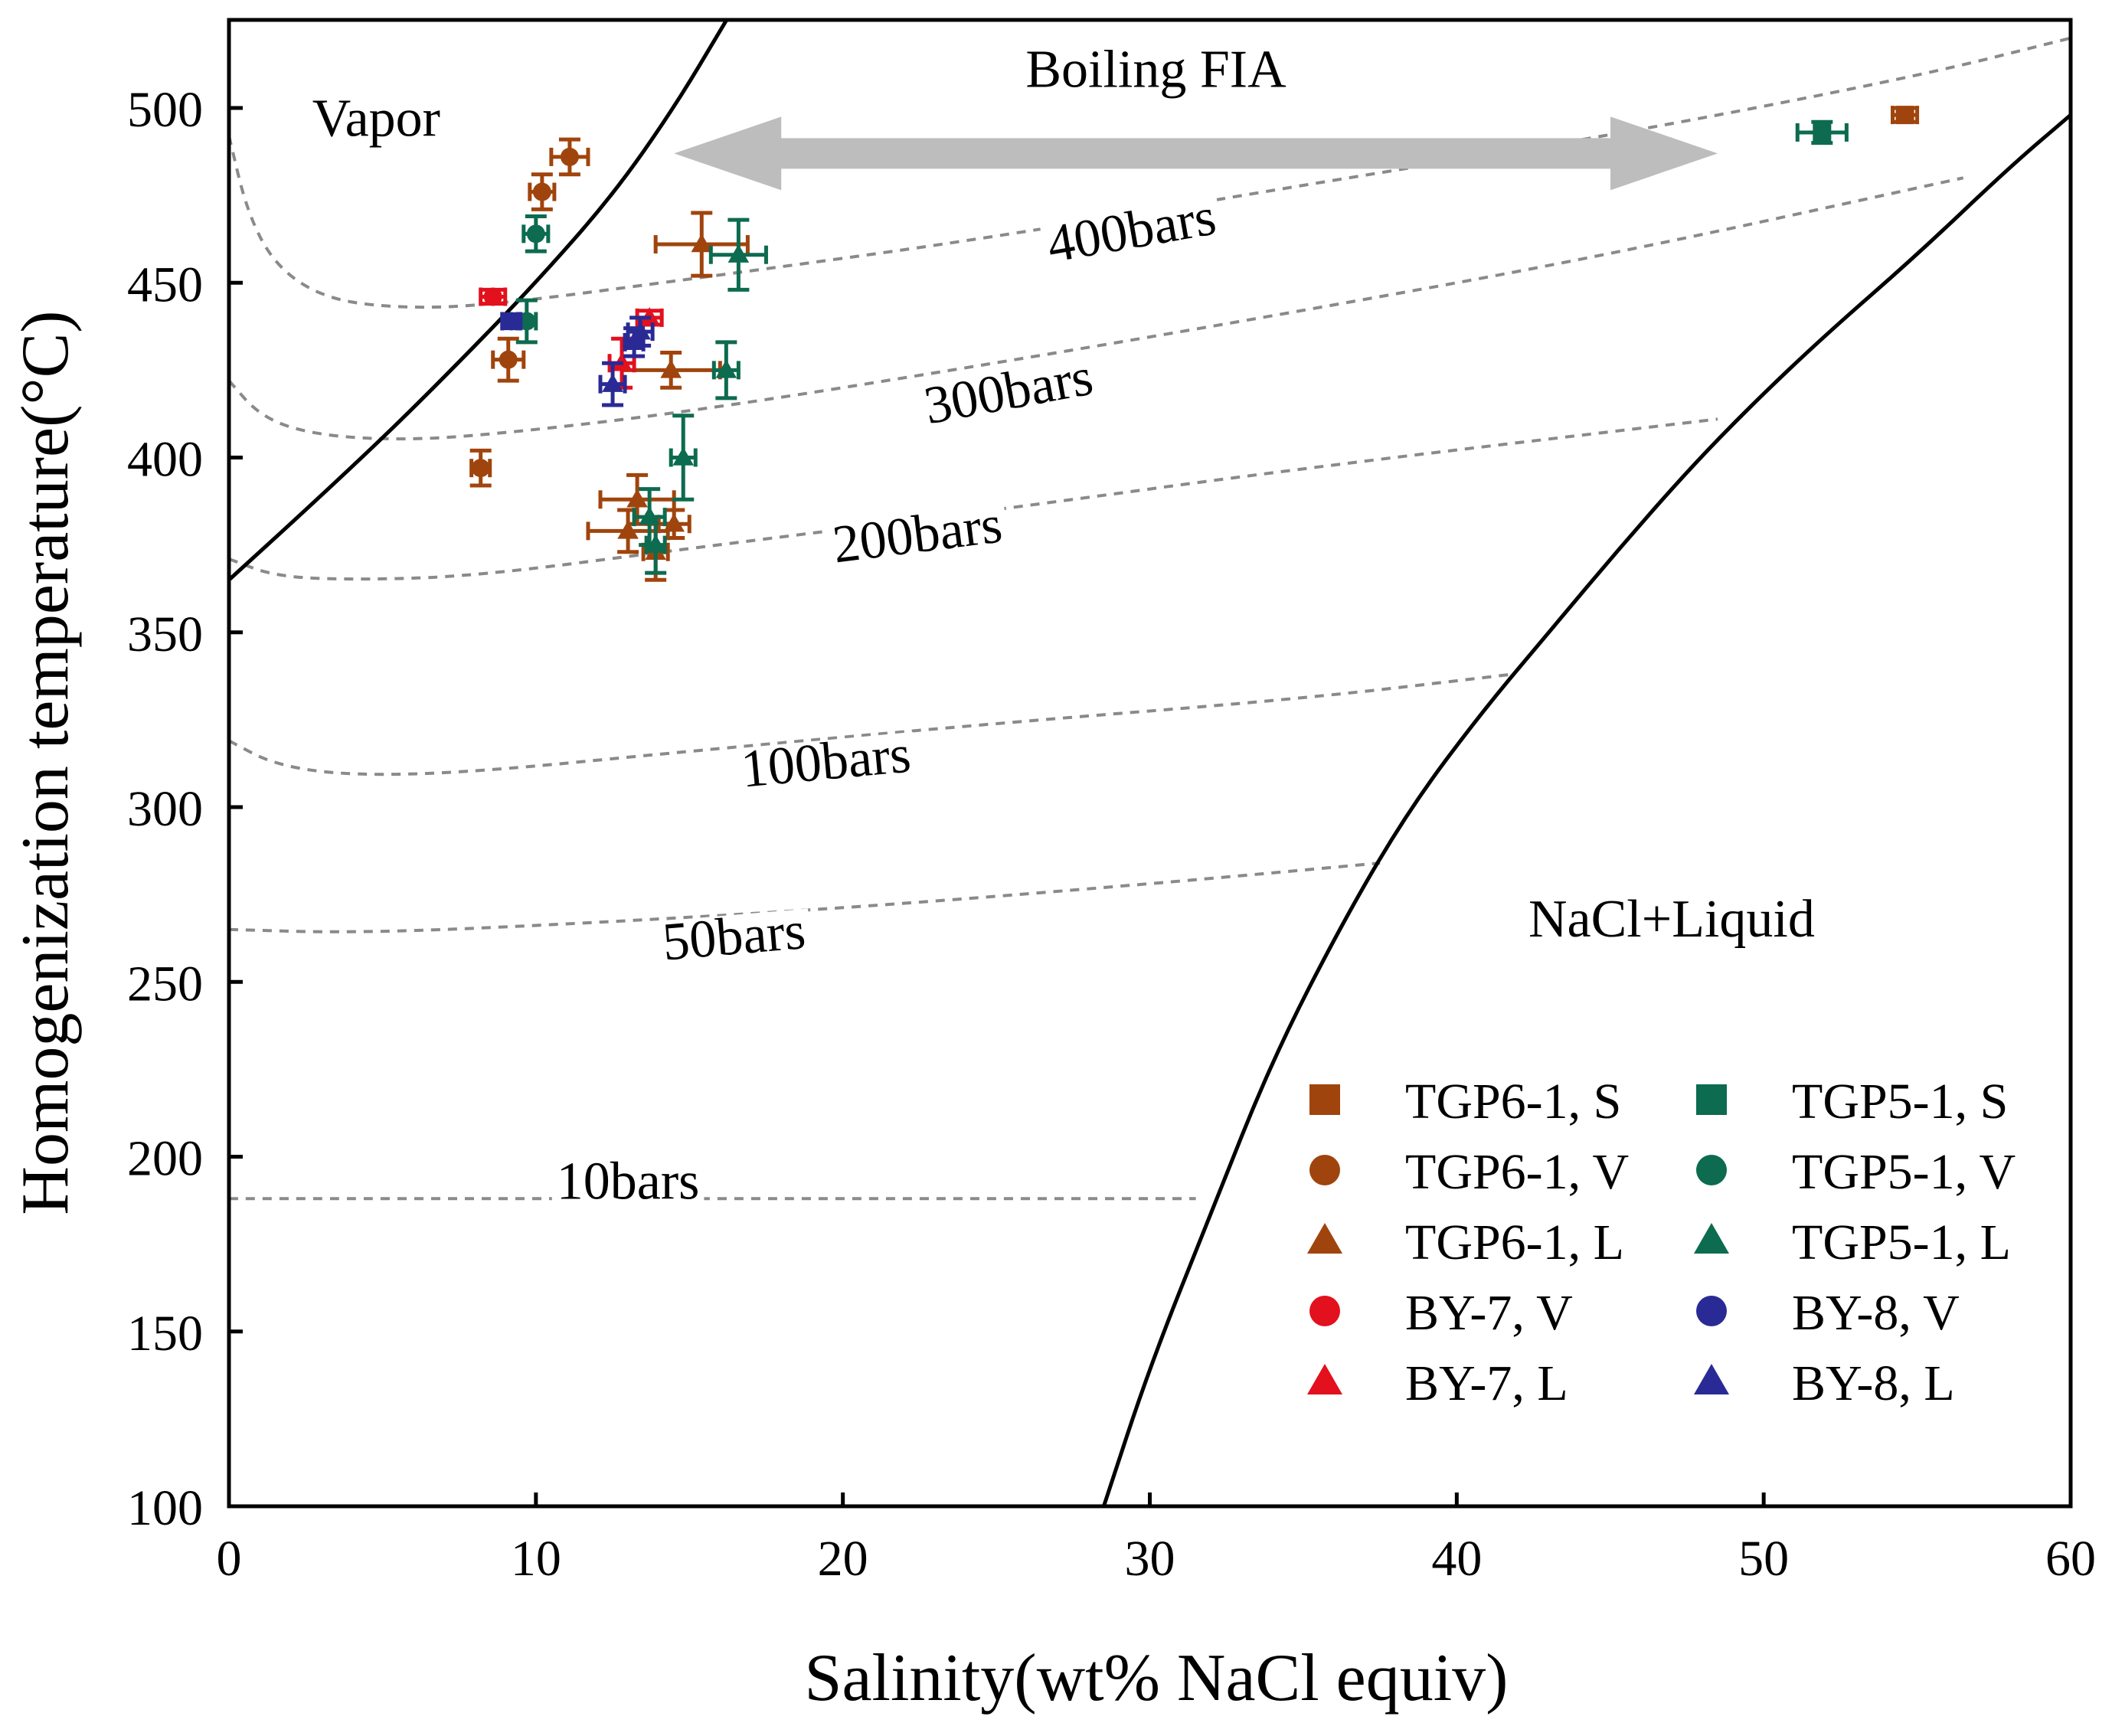  I want to click on isobar-label: 200bars, so click(917, 534).